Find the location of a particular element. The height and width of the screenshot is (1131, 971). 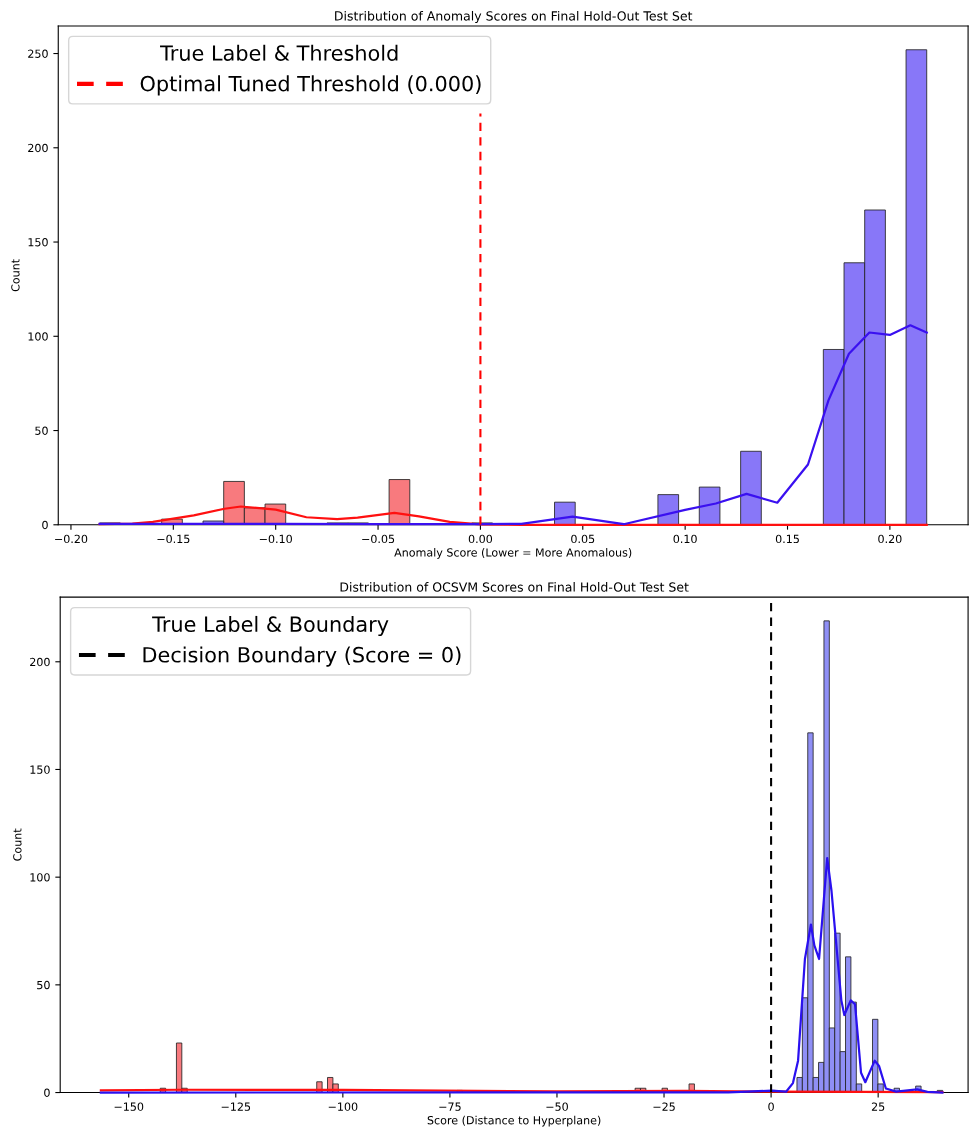

x-tick-label: 0.00 is located at coordinates (480, 539).